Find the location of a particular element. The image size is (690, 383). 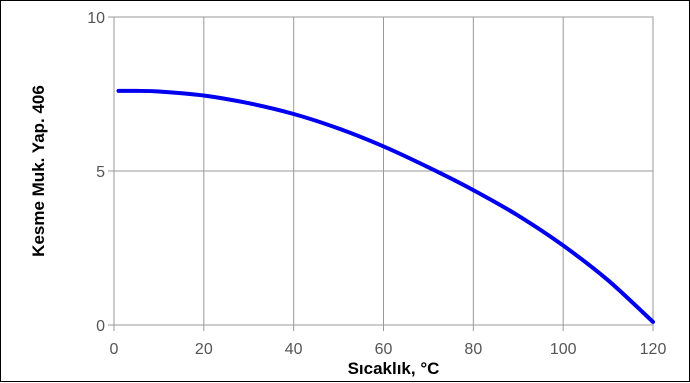

x-tick-label: 80 is located at coordinates (473, 349).